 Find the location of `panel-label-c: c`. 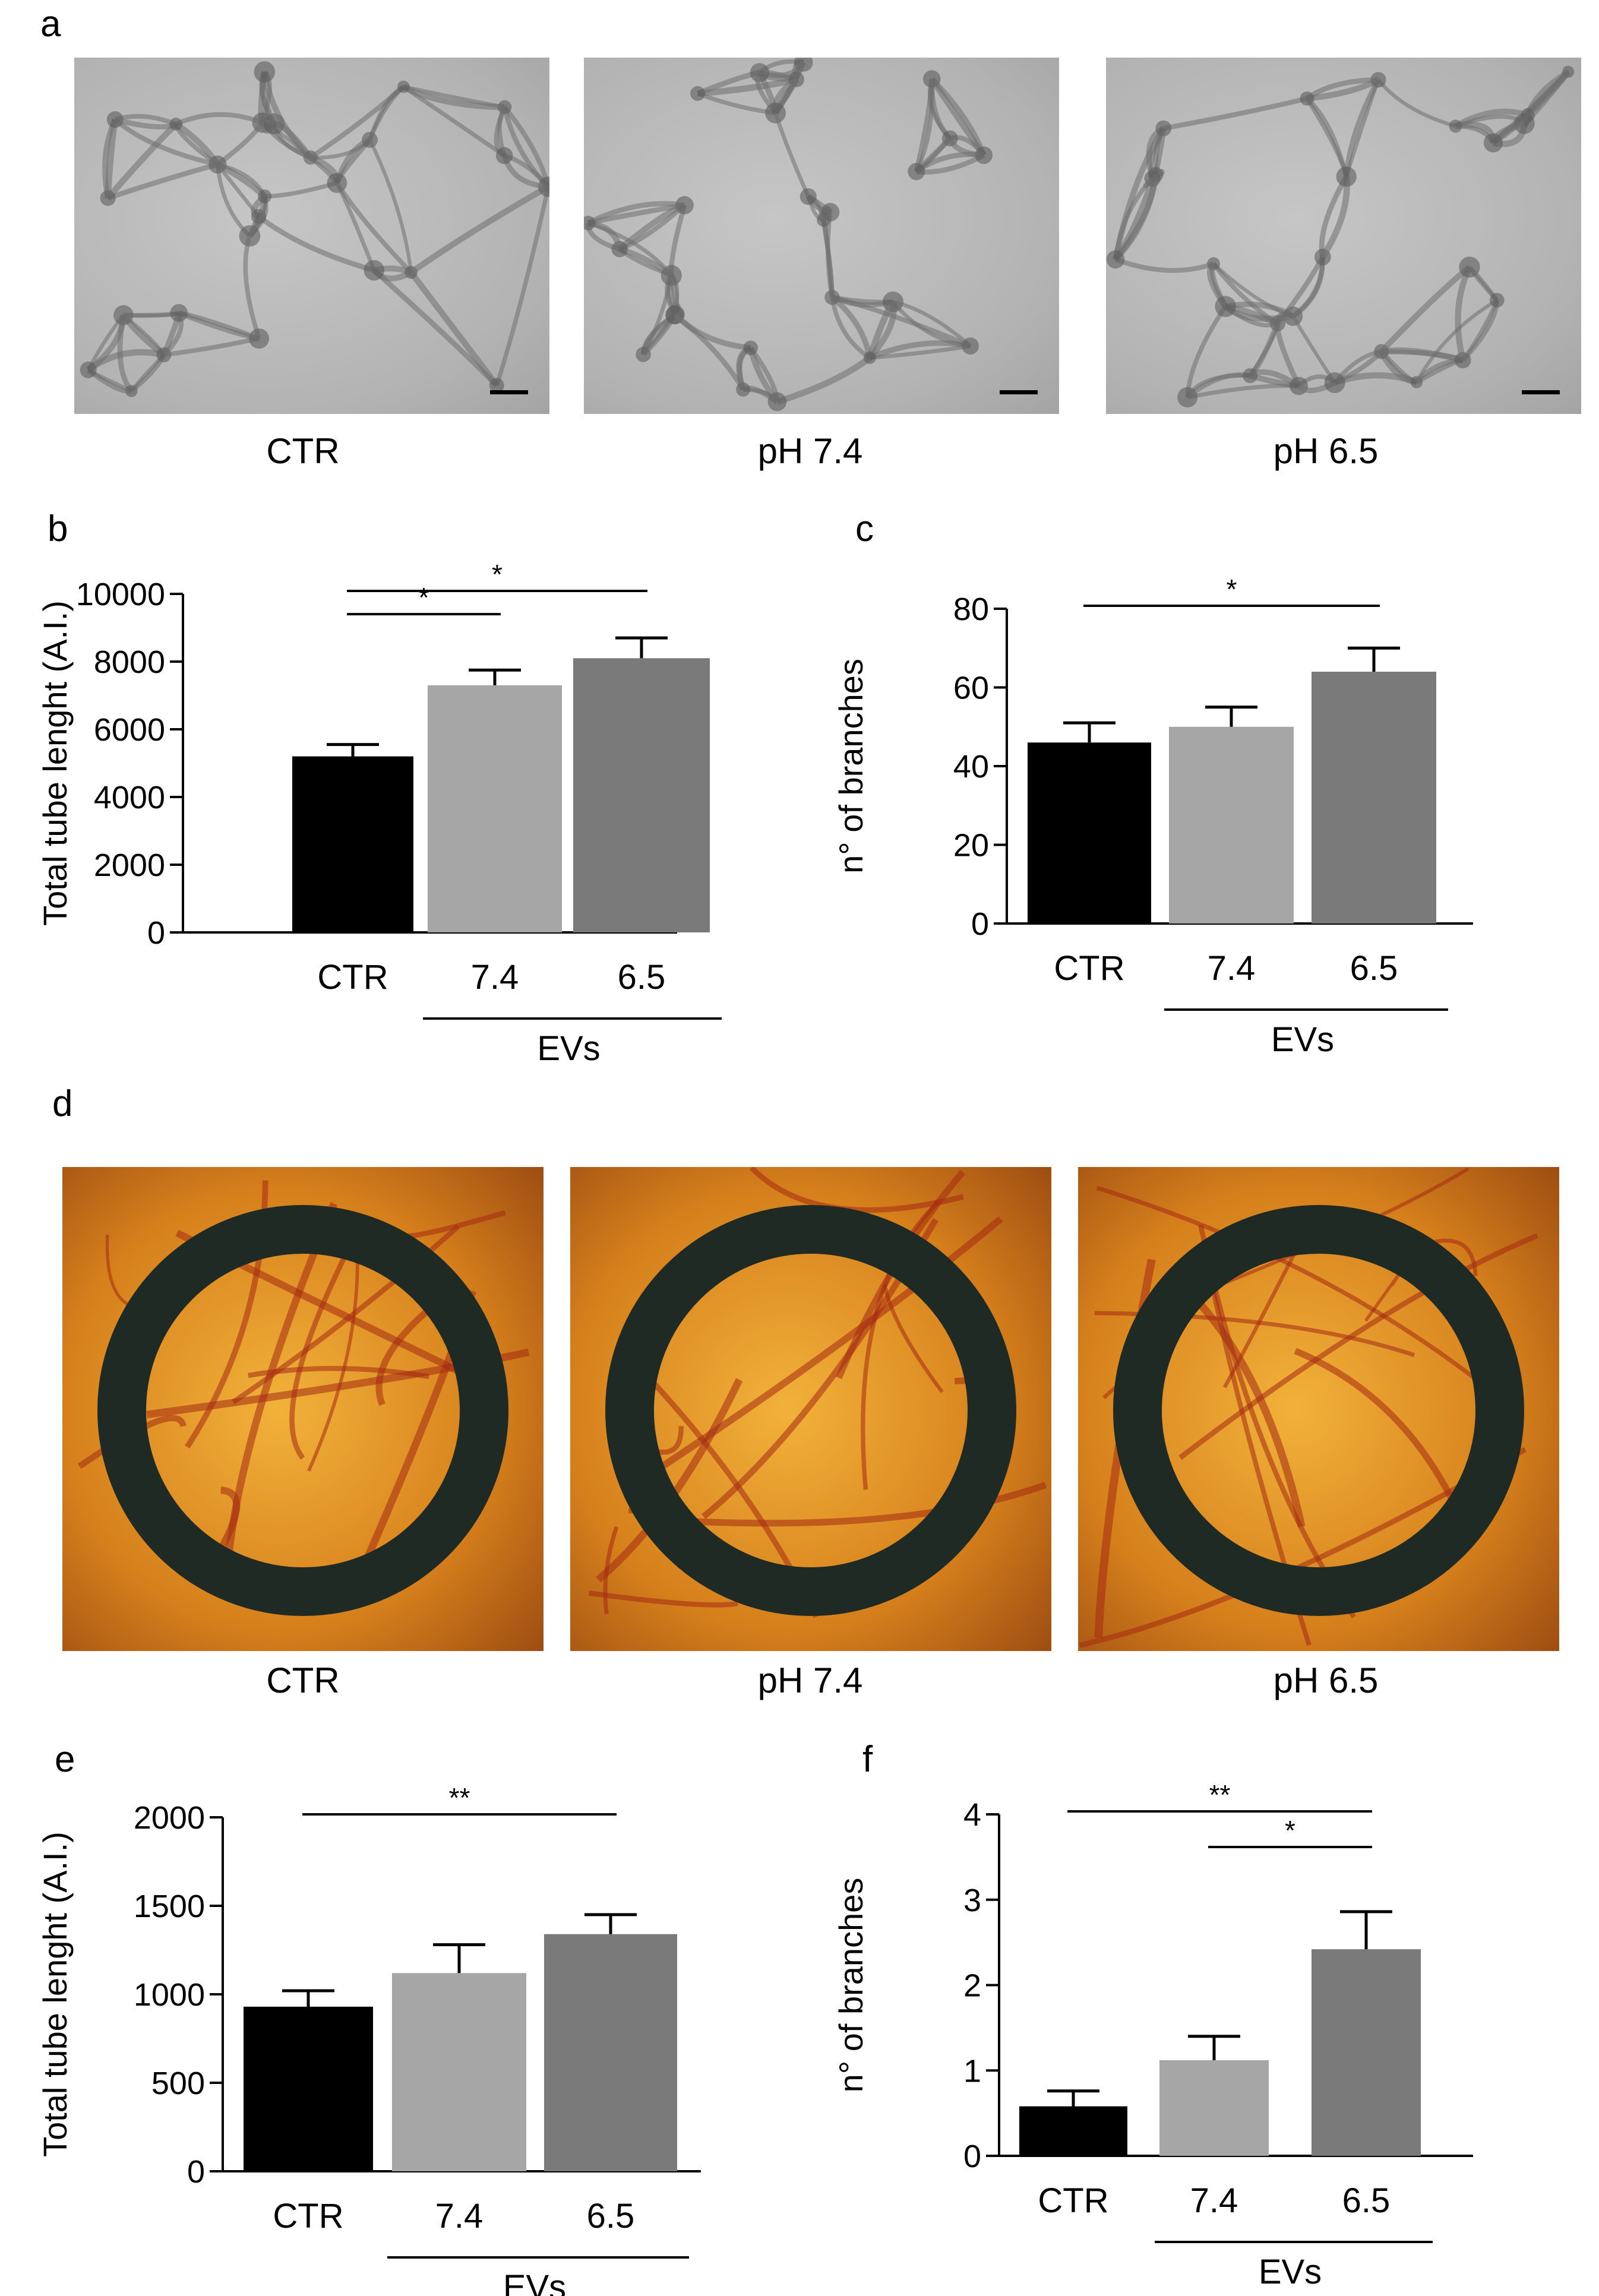

panel-label-c: c is located at coordinates (864, 528).